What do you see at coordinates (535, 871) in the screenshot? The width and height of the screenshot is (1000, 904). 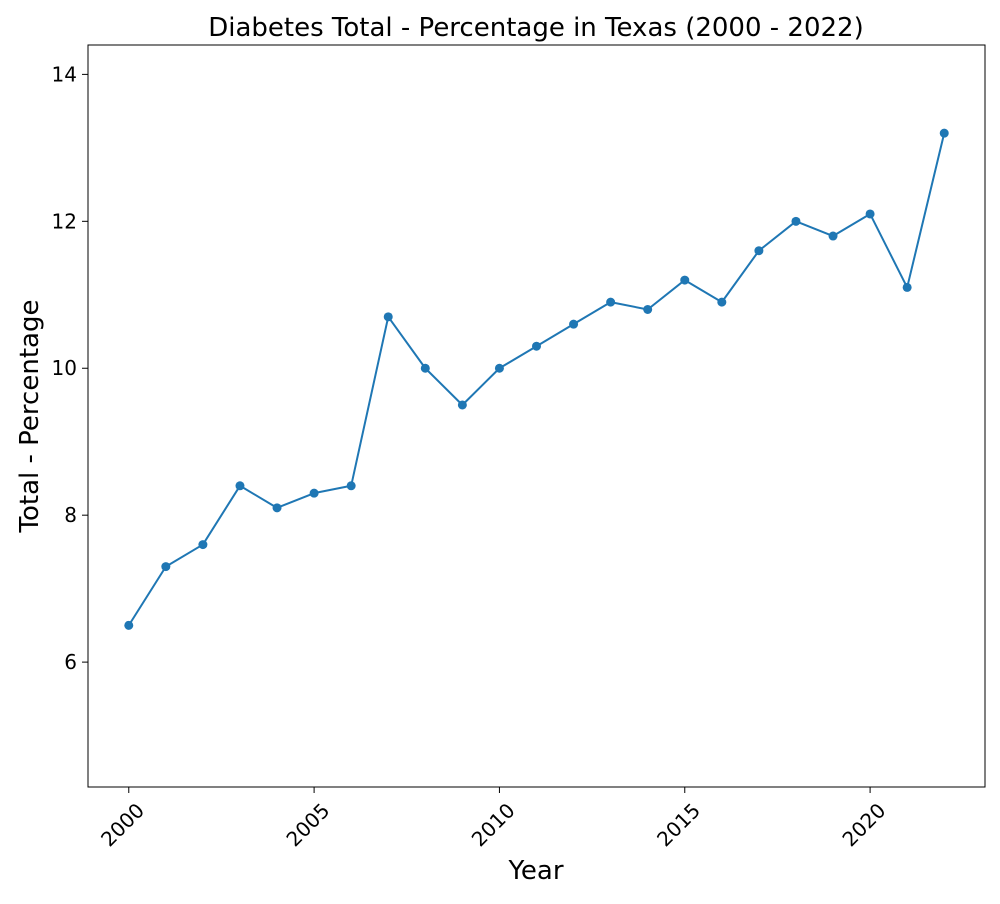 I see `x-axis-label: Year` at bounding box center [535, 871].